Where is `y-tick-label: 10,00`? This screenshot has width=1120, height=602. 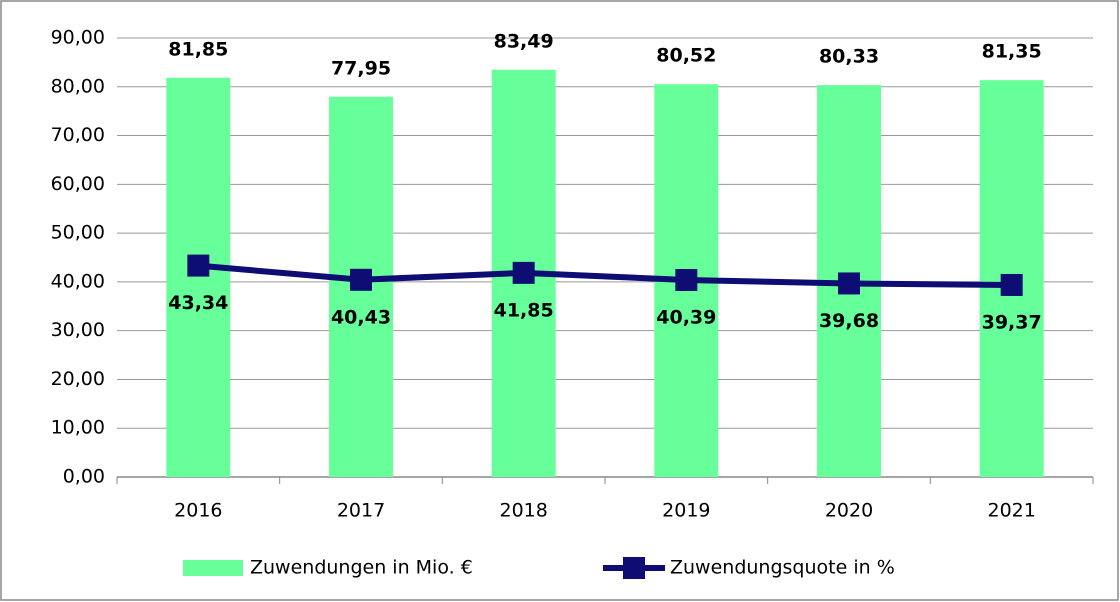 y-tick-label: 10,00 is located at coordinates (78, 428).